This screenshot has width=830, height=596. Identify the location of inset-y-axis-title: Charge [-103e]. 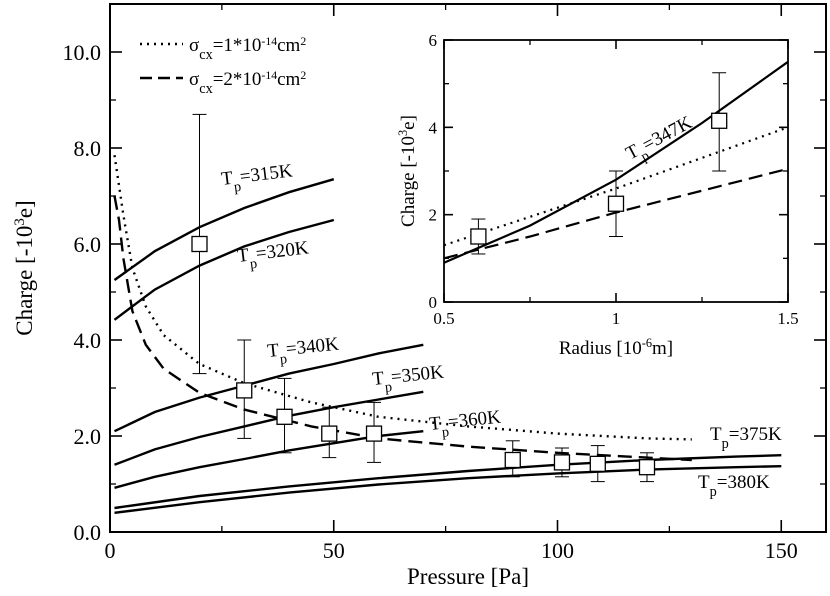
(407, 171).